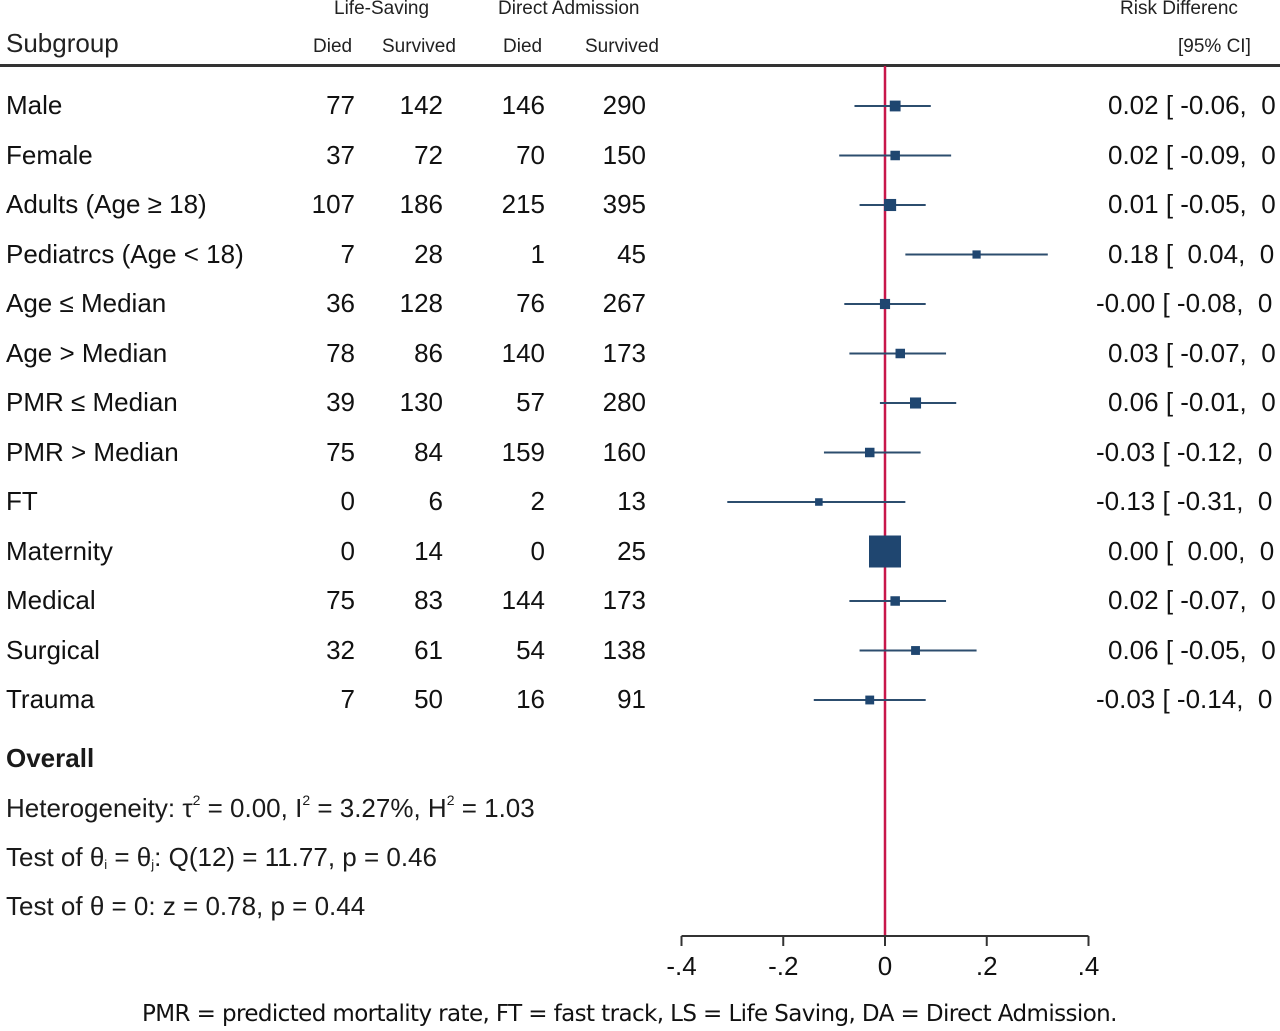 This screenshot has height=1031, width=1280. What do you see at coordinates (569, 9) in the screenshot?
I see `group2-header: Direct Admission` at bounding box center [569, 9].